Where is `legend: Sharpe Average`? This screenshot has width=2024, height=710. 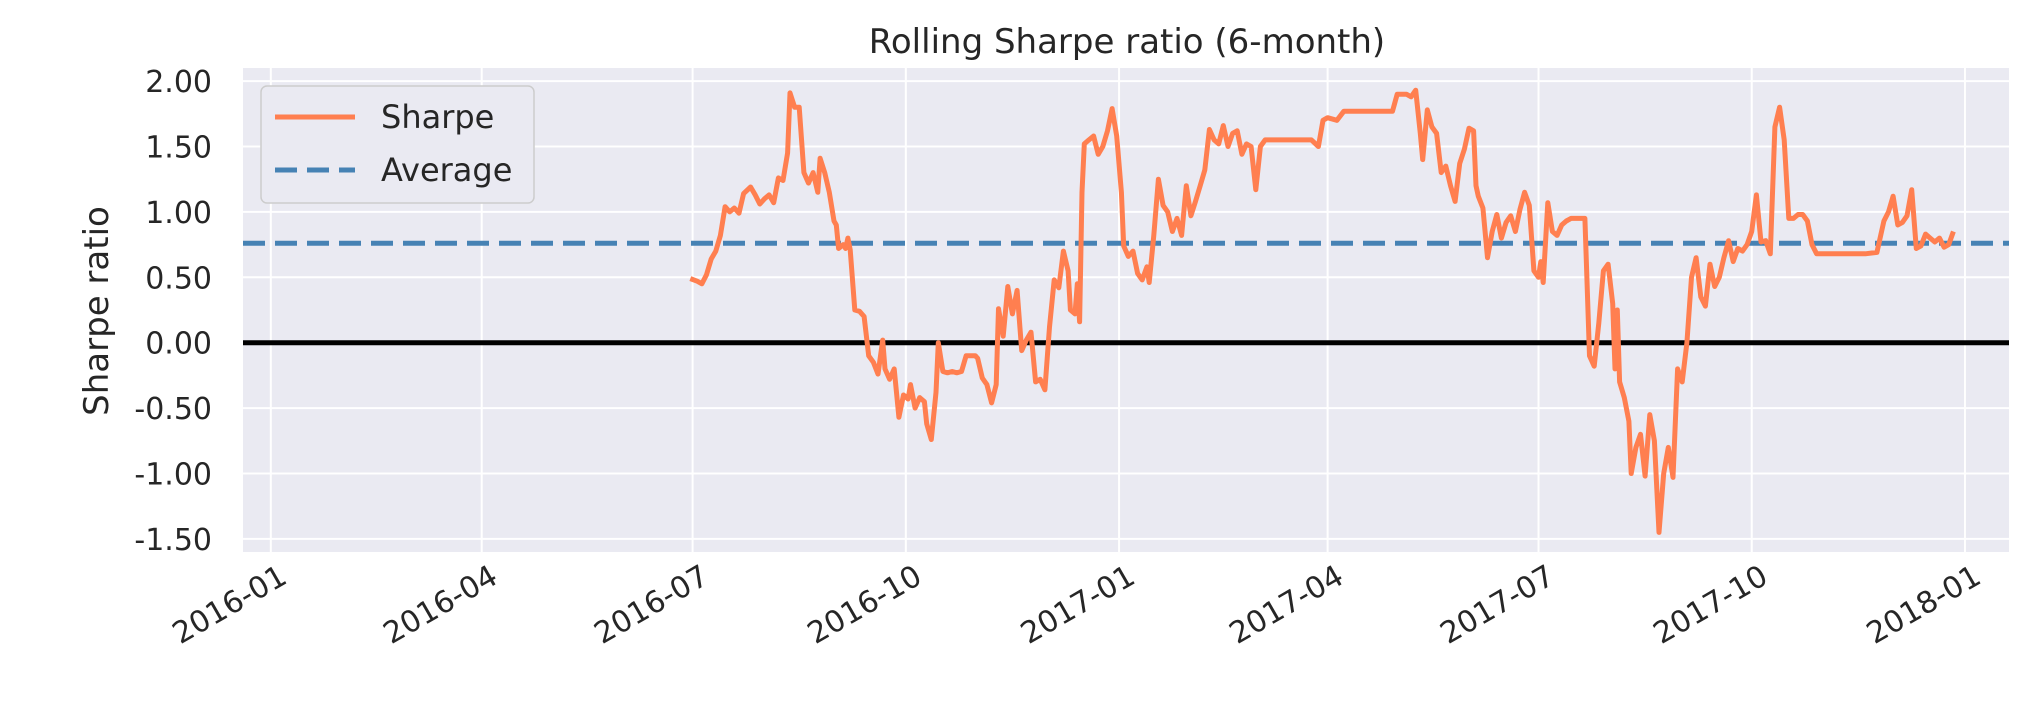
legend: Sharpe Average is located at coordinates (397, 144).